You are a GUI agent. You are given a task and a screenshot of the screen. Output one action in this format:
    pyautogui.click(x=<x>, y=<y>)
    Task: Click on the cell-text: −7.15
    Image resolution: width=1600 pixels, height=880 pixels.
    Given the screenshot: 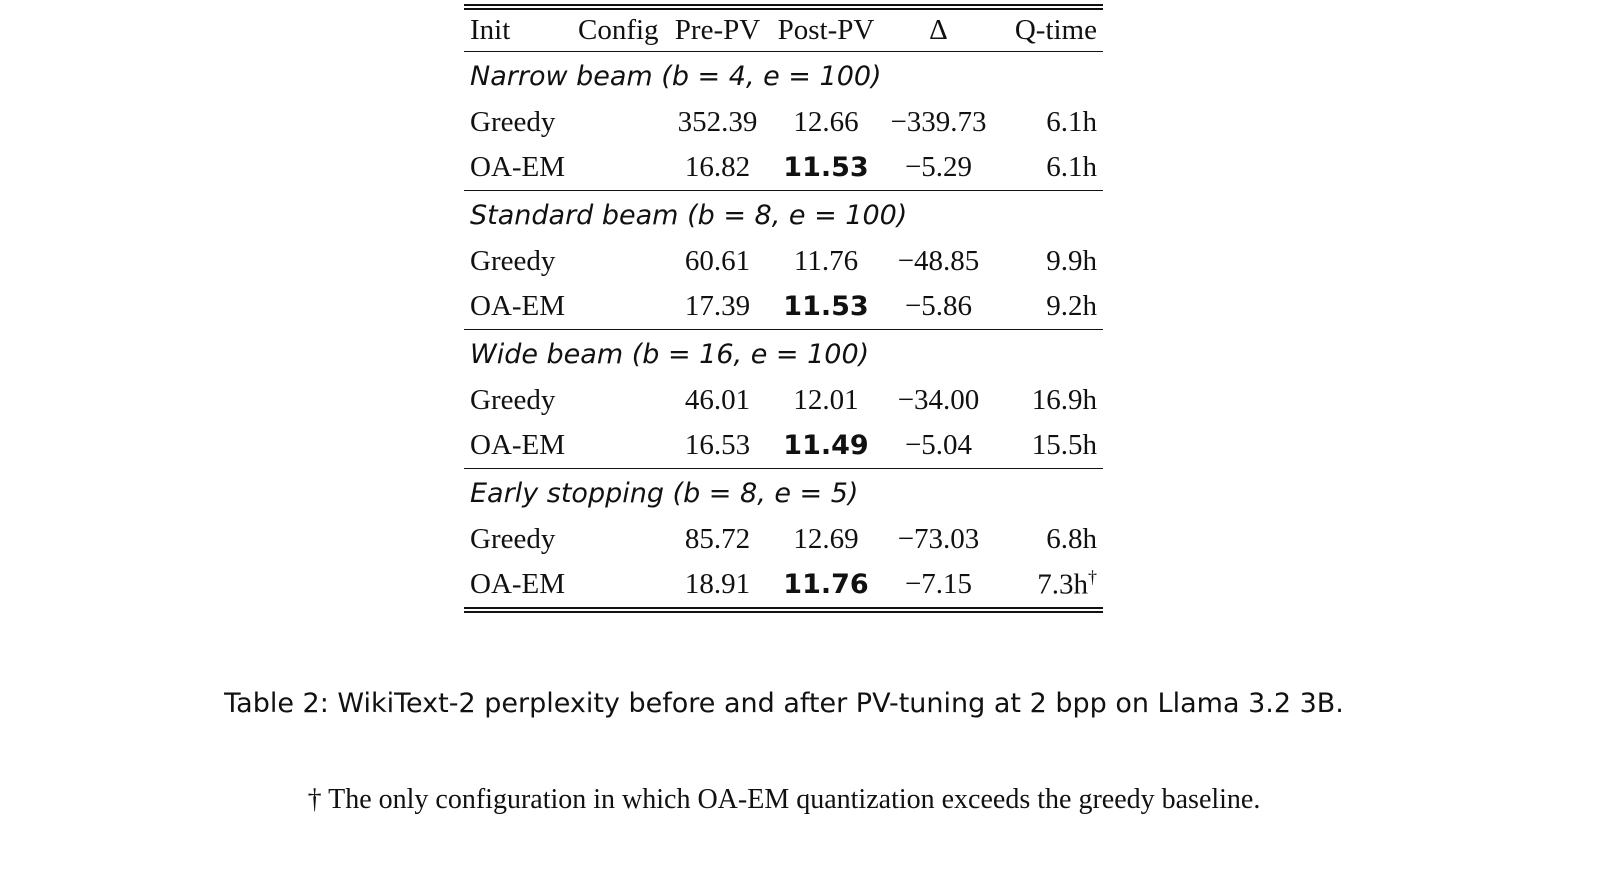 What is the action you would take?
    pyautogui.click(x=938, y=584)
    